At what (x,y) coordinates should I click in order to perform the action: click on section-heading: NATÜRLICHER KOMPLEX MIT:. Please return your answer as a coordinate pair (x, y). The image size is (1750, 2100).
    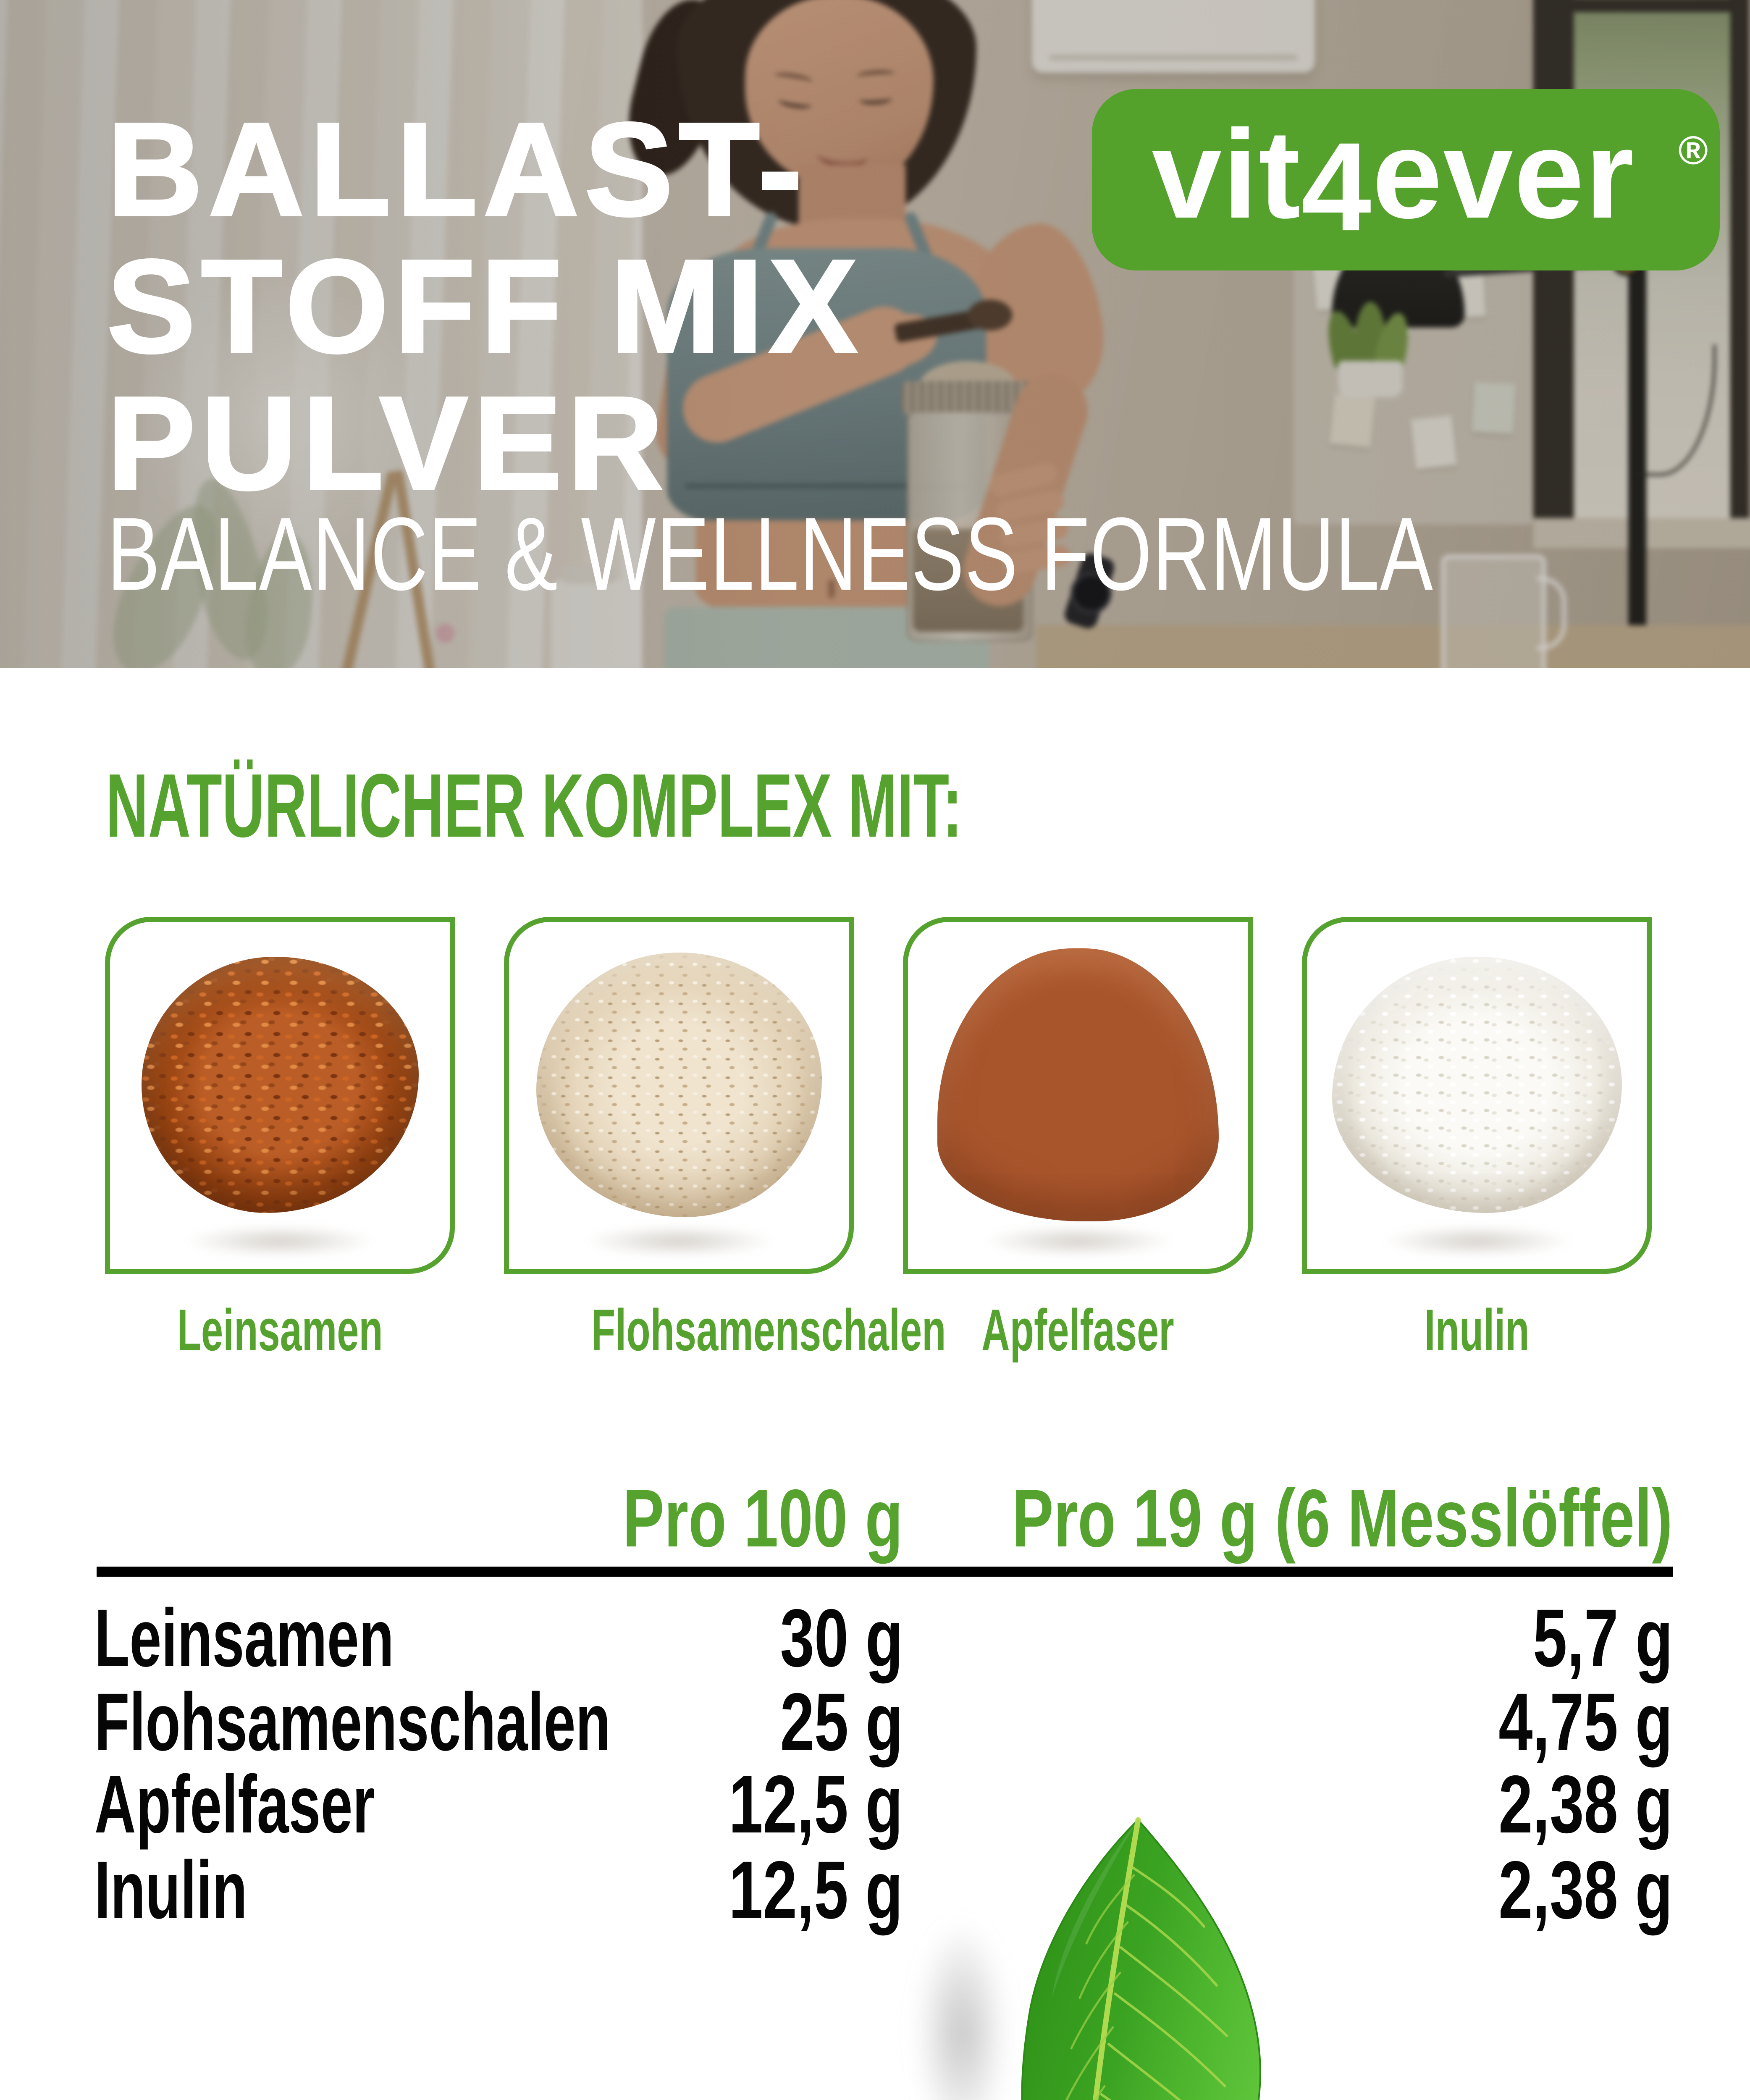
    Looking at the image, I should click on (764, 805).